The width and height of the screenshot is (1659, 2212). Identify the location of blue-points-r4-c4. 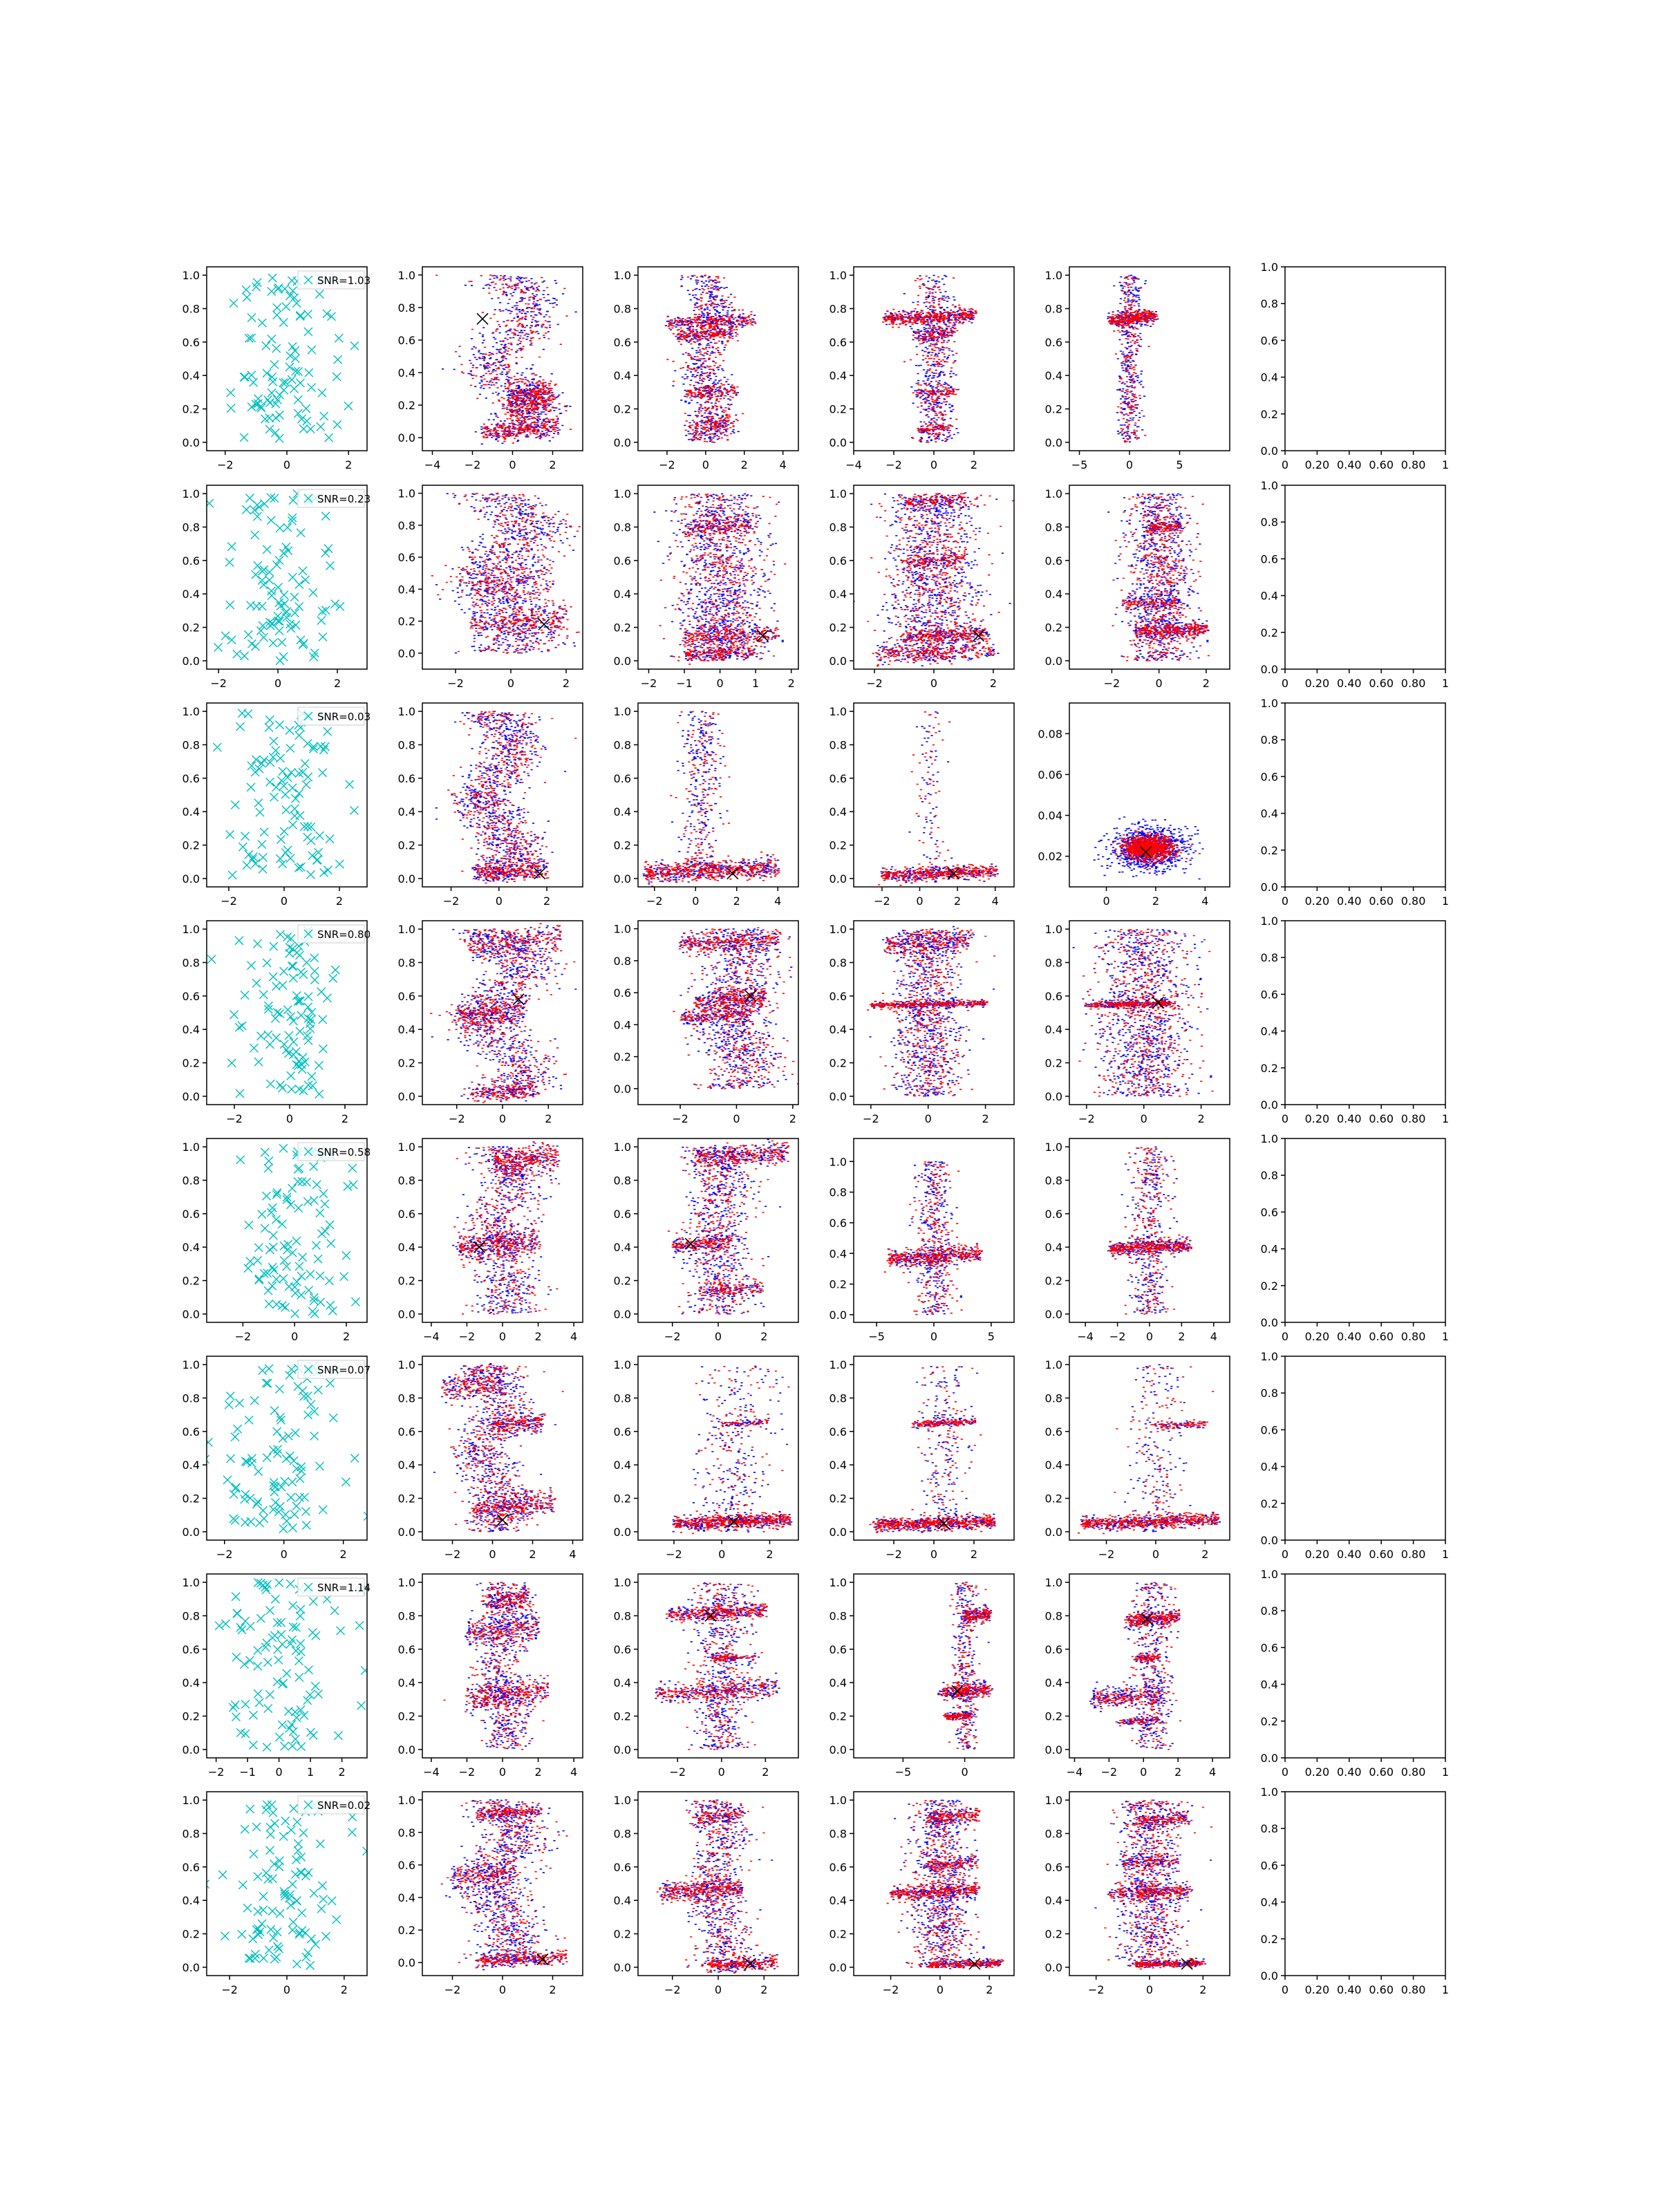
(932, 1011).